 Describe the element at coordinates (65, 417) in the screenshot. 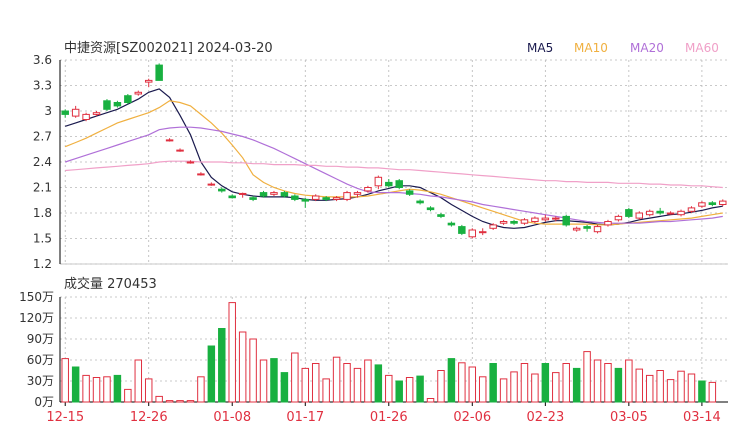

I see `date-tick-label: 12-15` at that location.